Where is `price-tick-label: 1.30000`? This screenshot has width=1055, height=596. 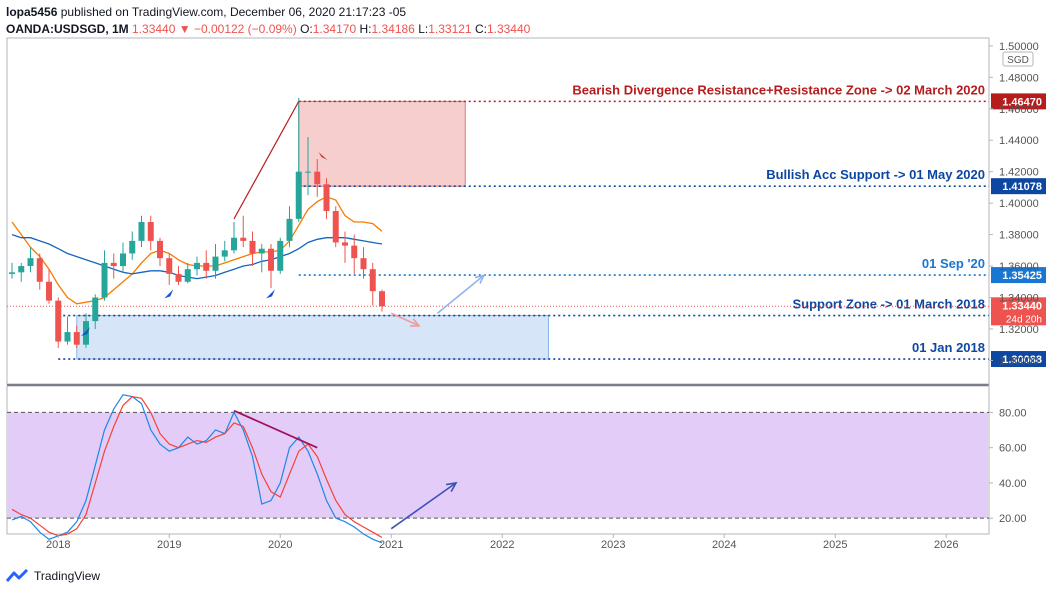 price-tick-label: 1.30000 is located at coordinates (1019, 361).